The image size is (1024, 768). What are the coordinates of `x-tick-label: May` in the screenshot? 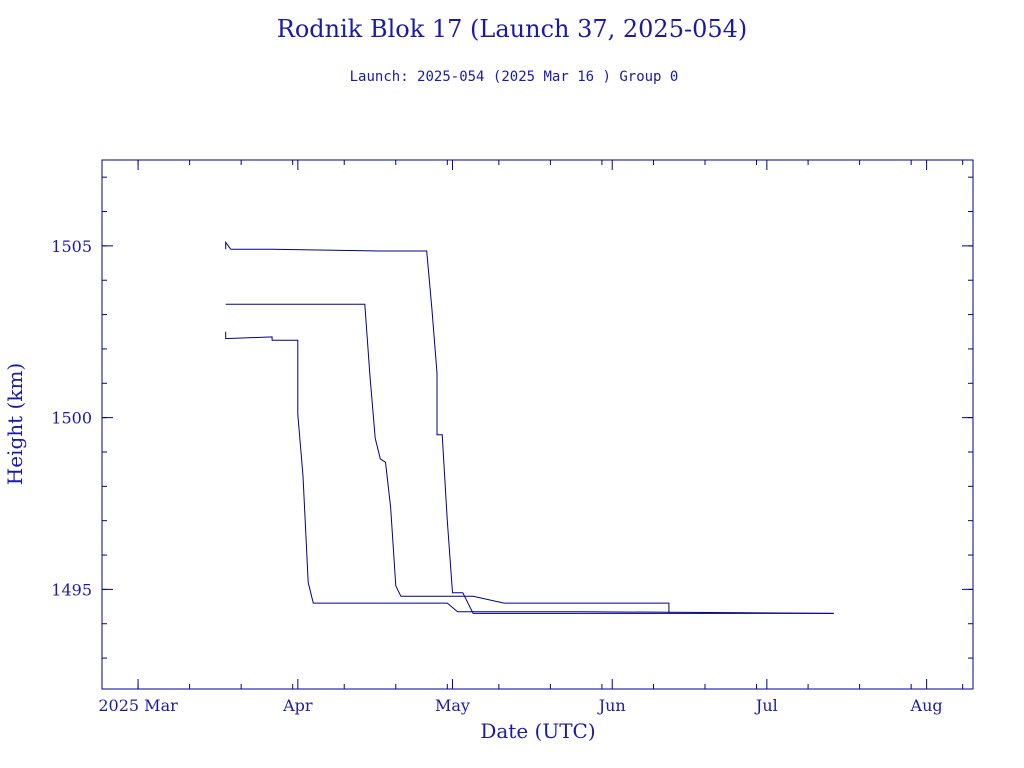 It's located at (452, 705).